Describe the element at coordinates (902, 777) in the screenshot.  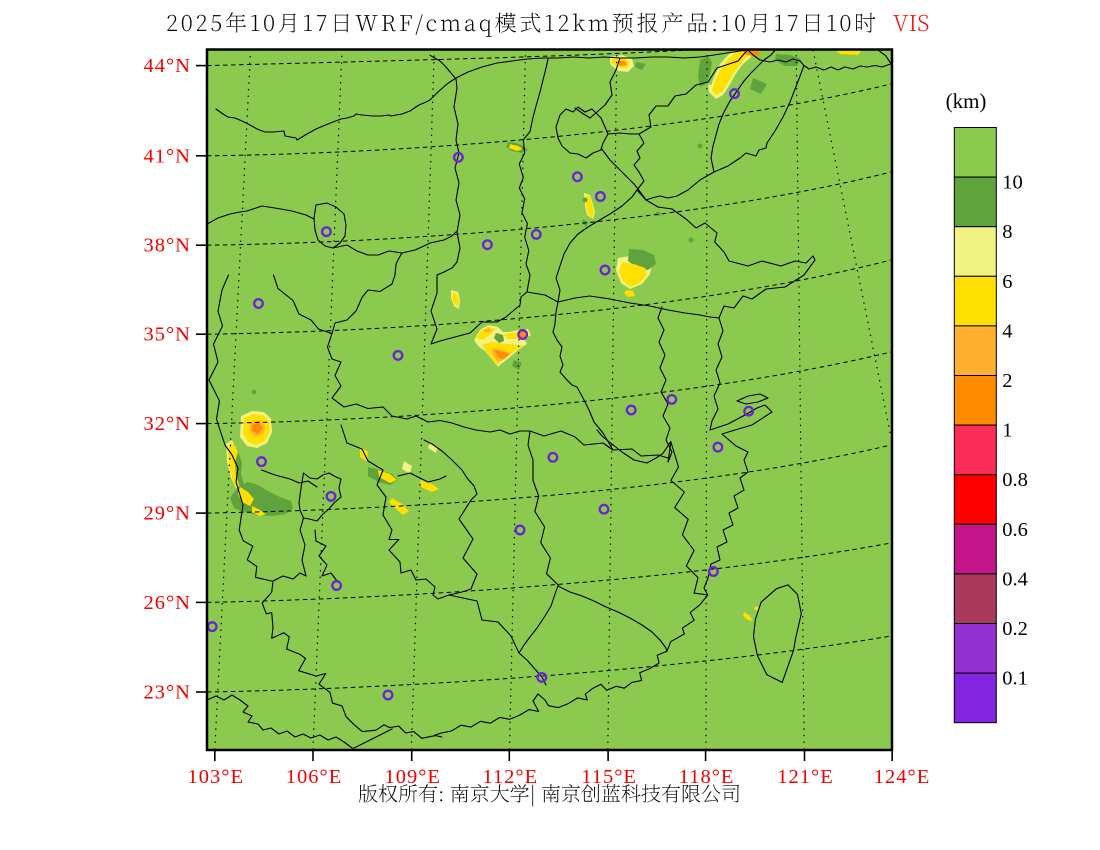
I see `svg-text: 124°E` at that location.